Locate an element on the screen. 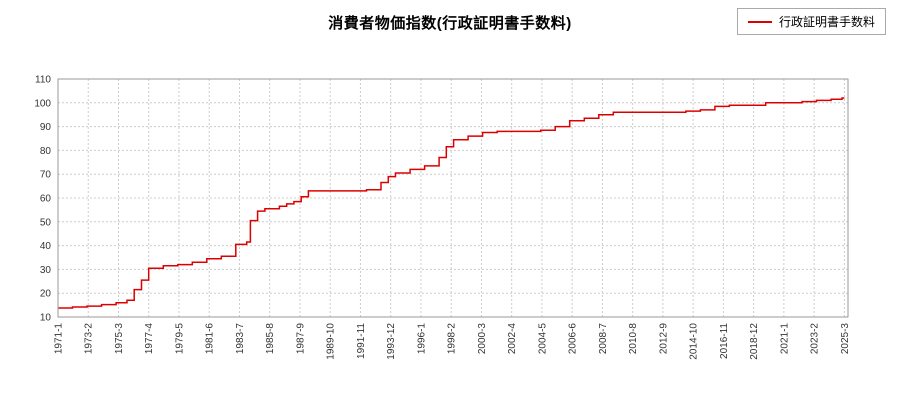  x-tick-label: 2002-4 is located at coordinates (512, 339).